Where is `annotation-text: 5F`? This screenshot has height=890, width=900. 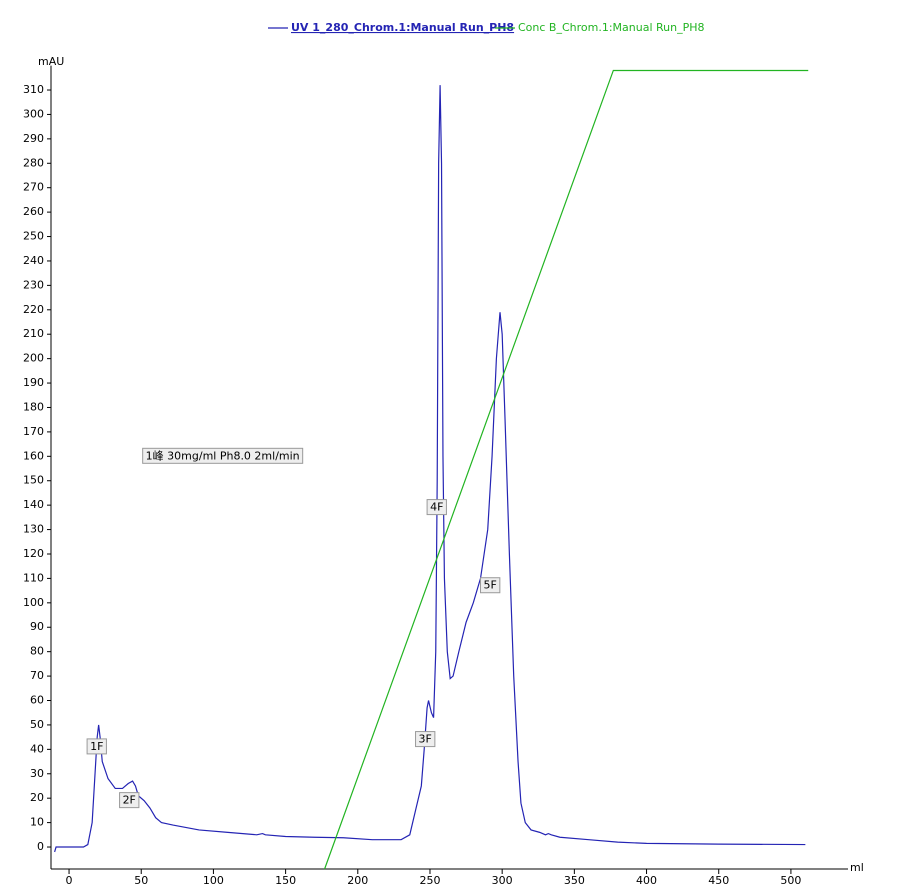 annotation-text: 5F is located at coordinates (490, 585).